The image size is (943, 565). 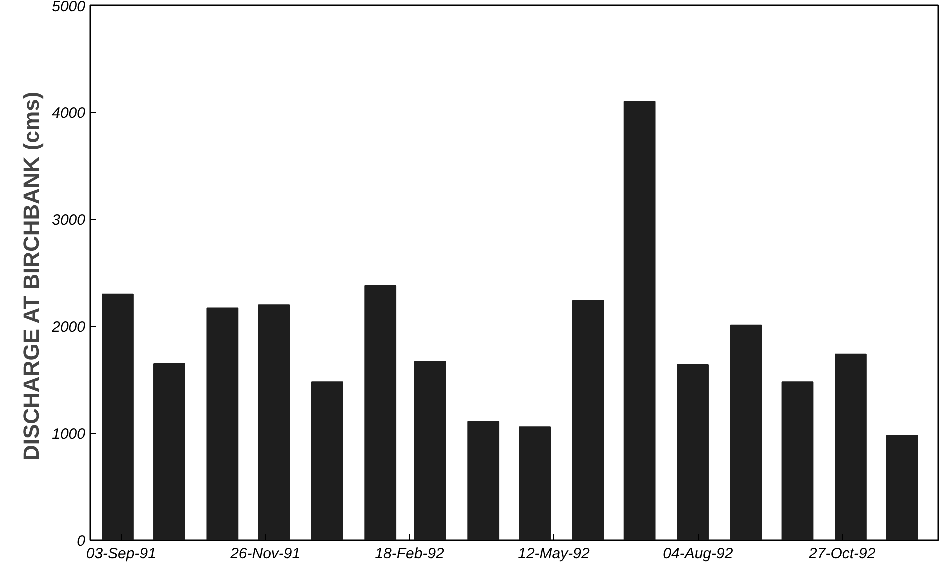 What do you see at coordinates (69, 113) in the screenshot?
I see `y-tick-label: 4000` at bounding box center [69, 113].